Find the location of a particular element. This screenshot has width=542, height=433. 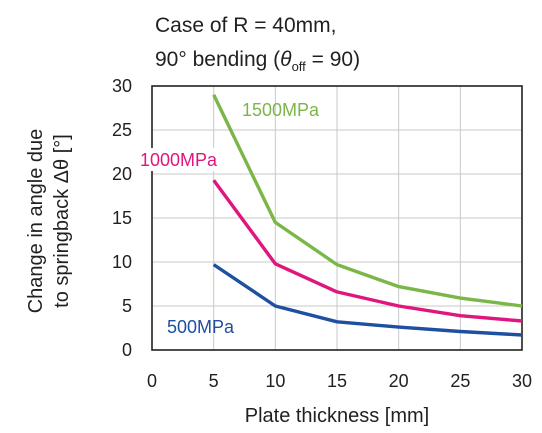

chart-title-theta: θ is located at coordinates (286, 59).